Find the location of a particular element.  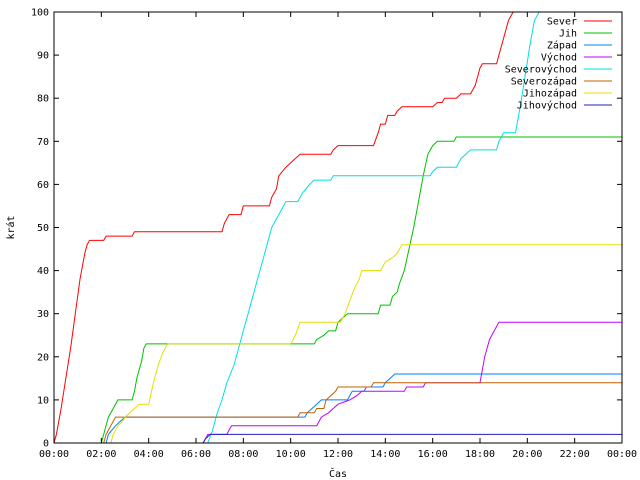

y-axis-label: krát is located at coordinates (11, 227).